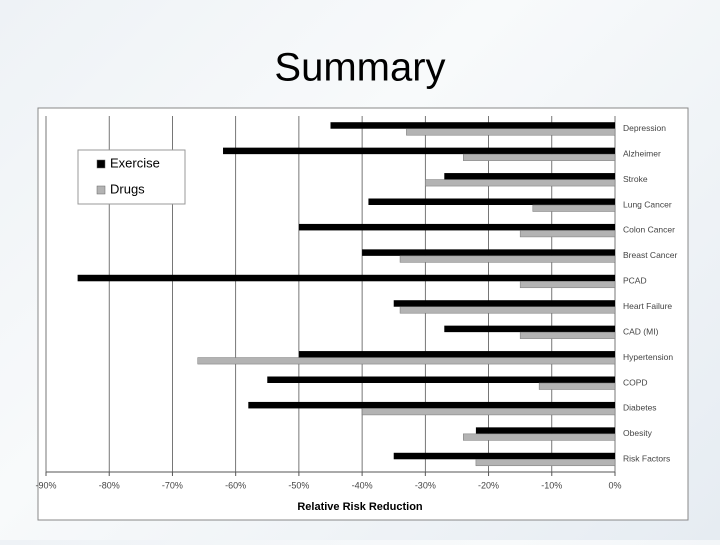 The height and width of the screenshot is (545, 720). Describe the element at coordinates (298, 485) in the screenshot. I see `x-tick-label: -50%` at that location.